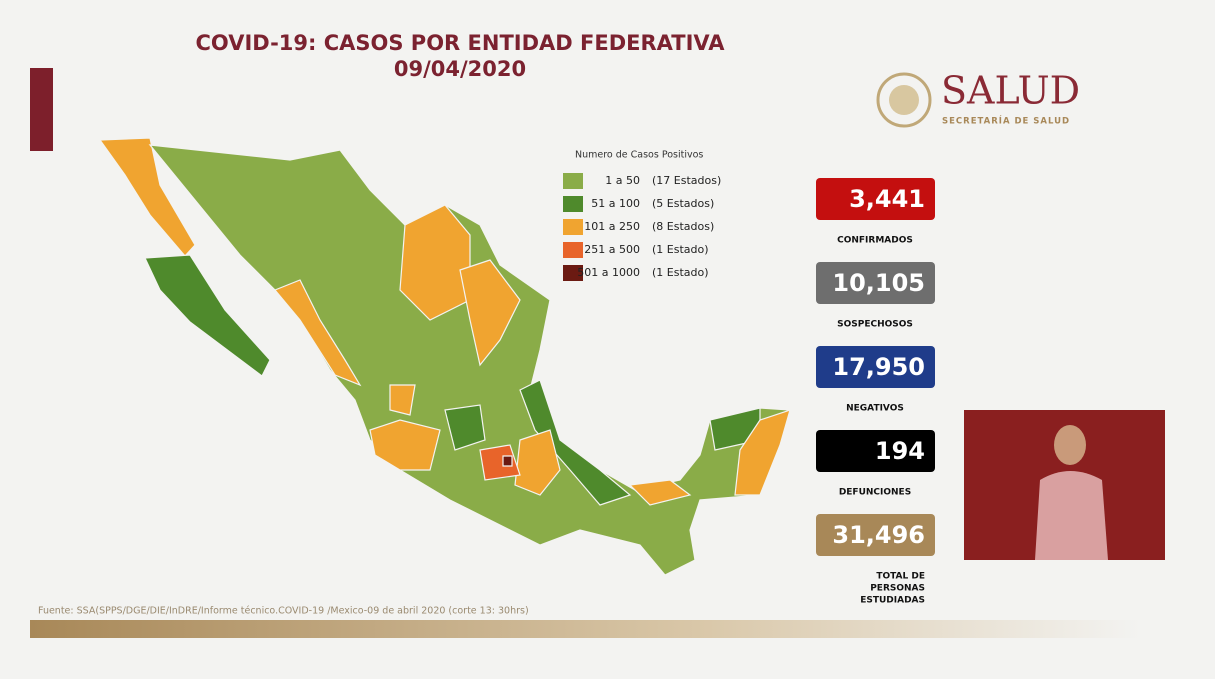 Image resolution: width=1215 pixels, height=679 pixels. Describe the element at coordinates (615, 203) in the screenshot. I see `legend-range: 51 a 100` at that location.